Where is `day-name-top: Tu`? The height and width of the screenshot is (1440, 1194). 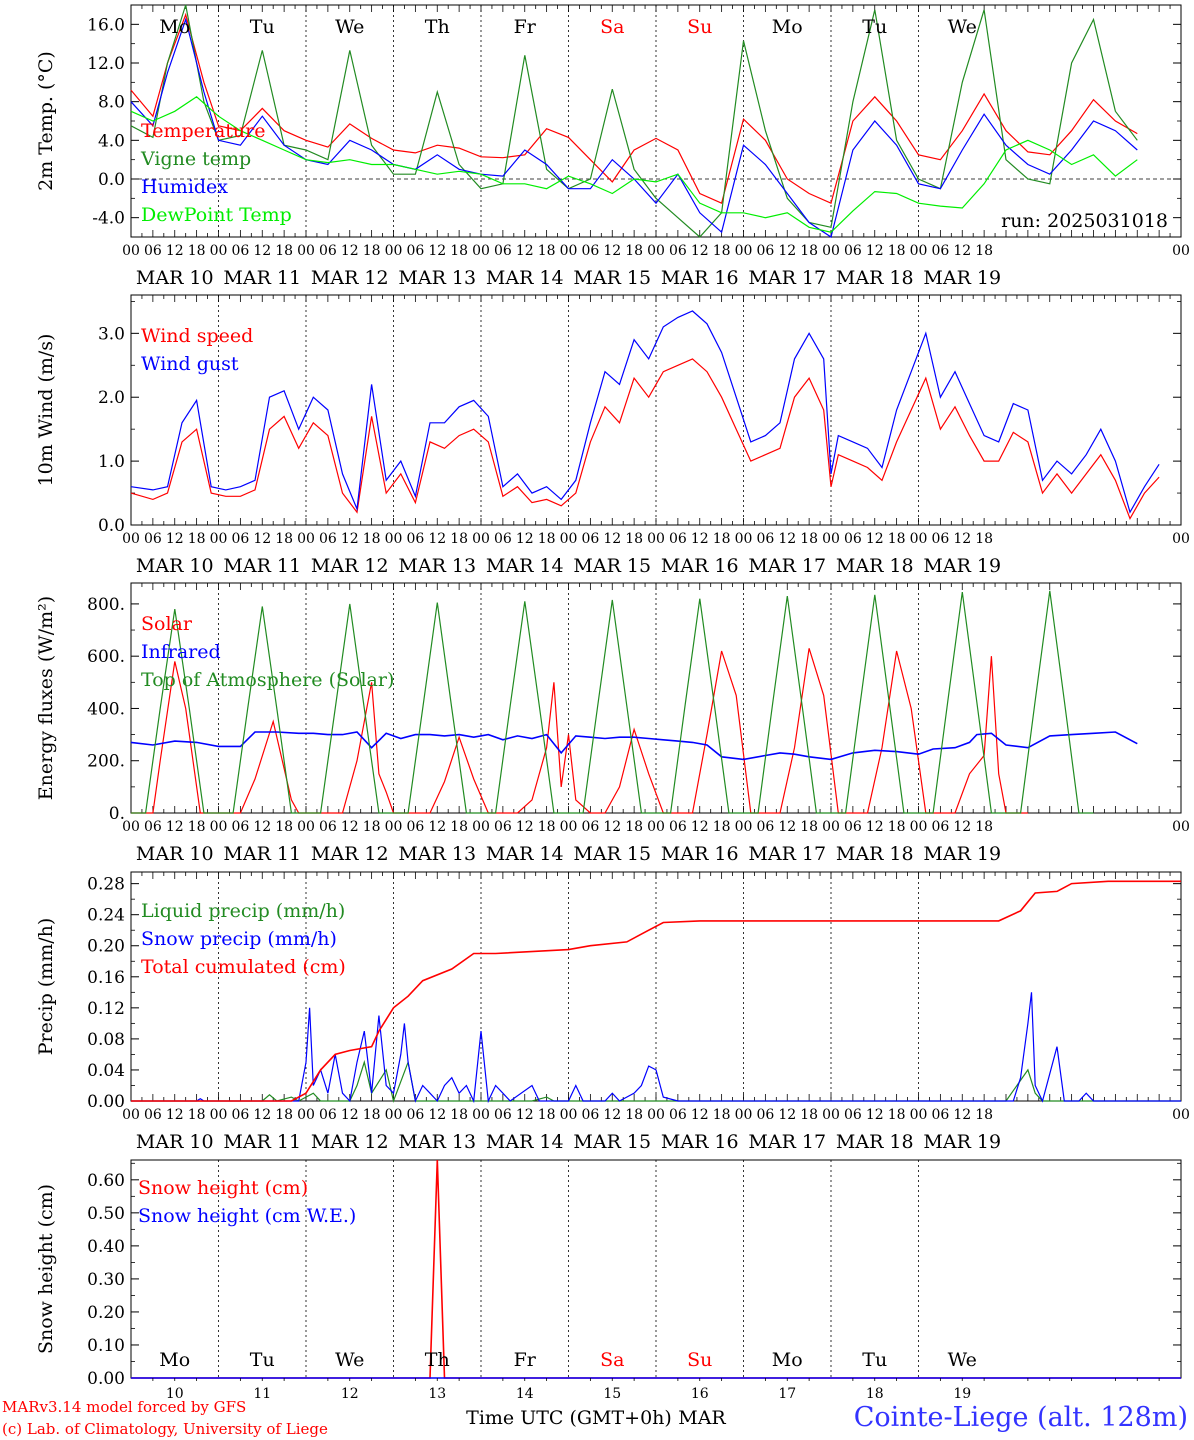
day-name-top: Tu is located at coordinates (874, 27).